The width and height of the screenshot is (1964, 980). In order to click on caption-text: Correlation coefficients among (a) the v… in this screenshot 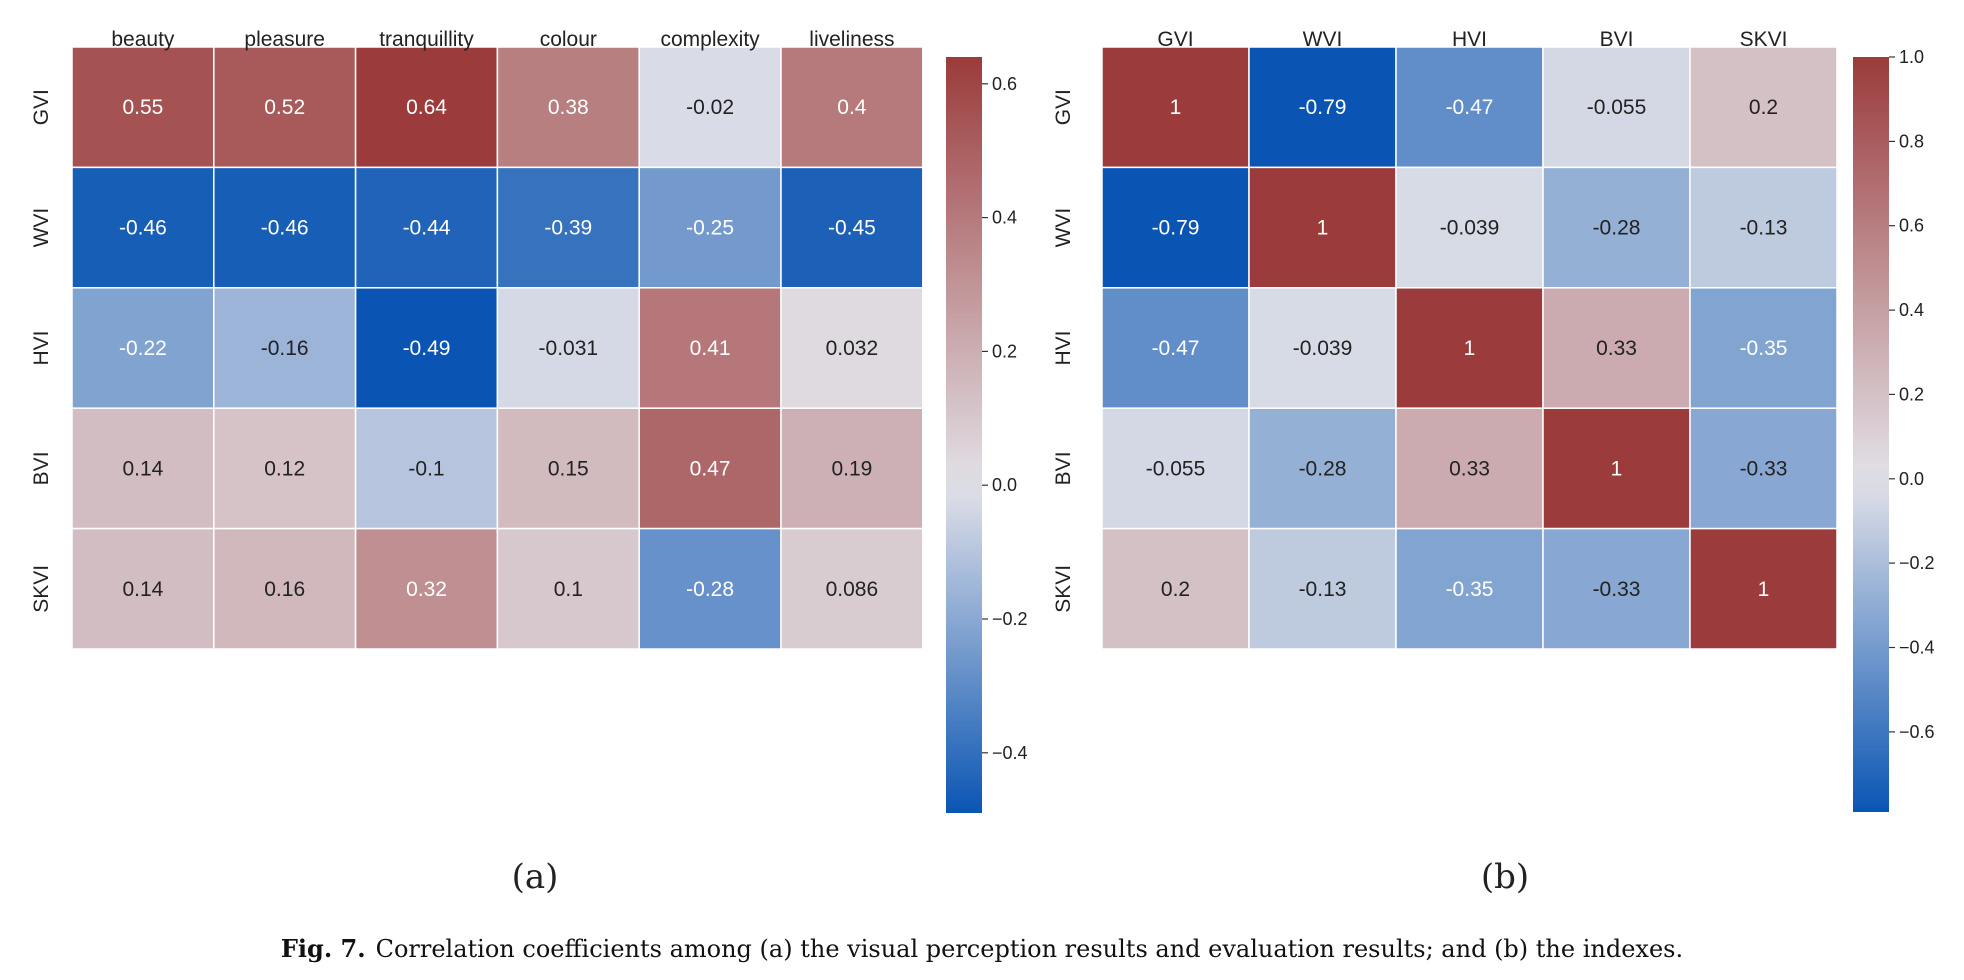, I will do `click(1030, 949)`.